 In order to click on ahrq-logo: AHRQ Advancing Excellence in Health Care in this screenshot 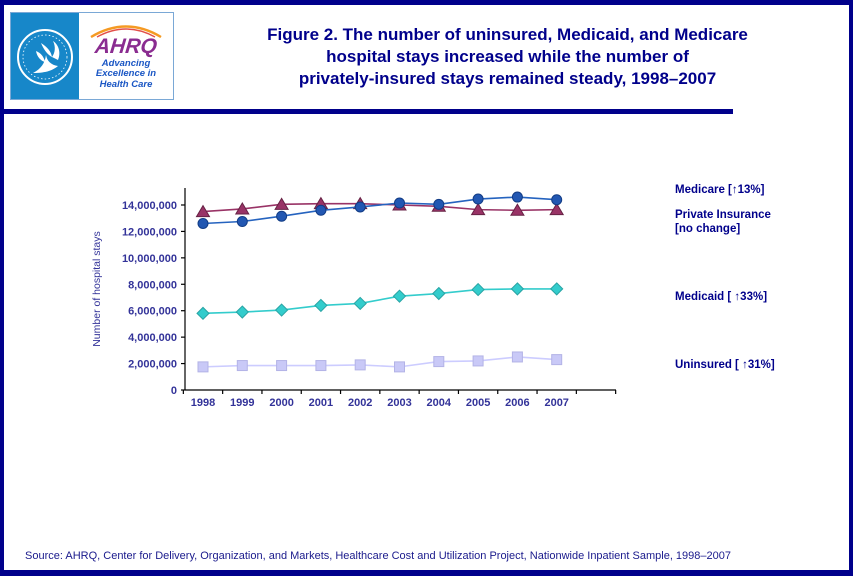, I will do `click(126, 56)`.